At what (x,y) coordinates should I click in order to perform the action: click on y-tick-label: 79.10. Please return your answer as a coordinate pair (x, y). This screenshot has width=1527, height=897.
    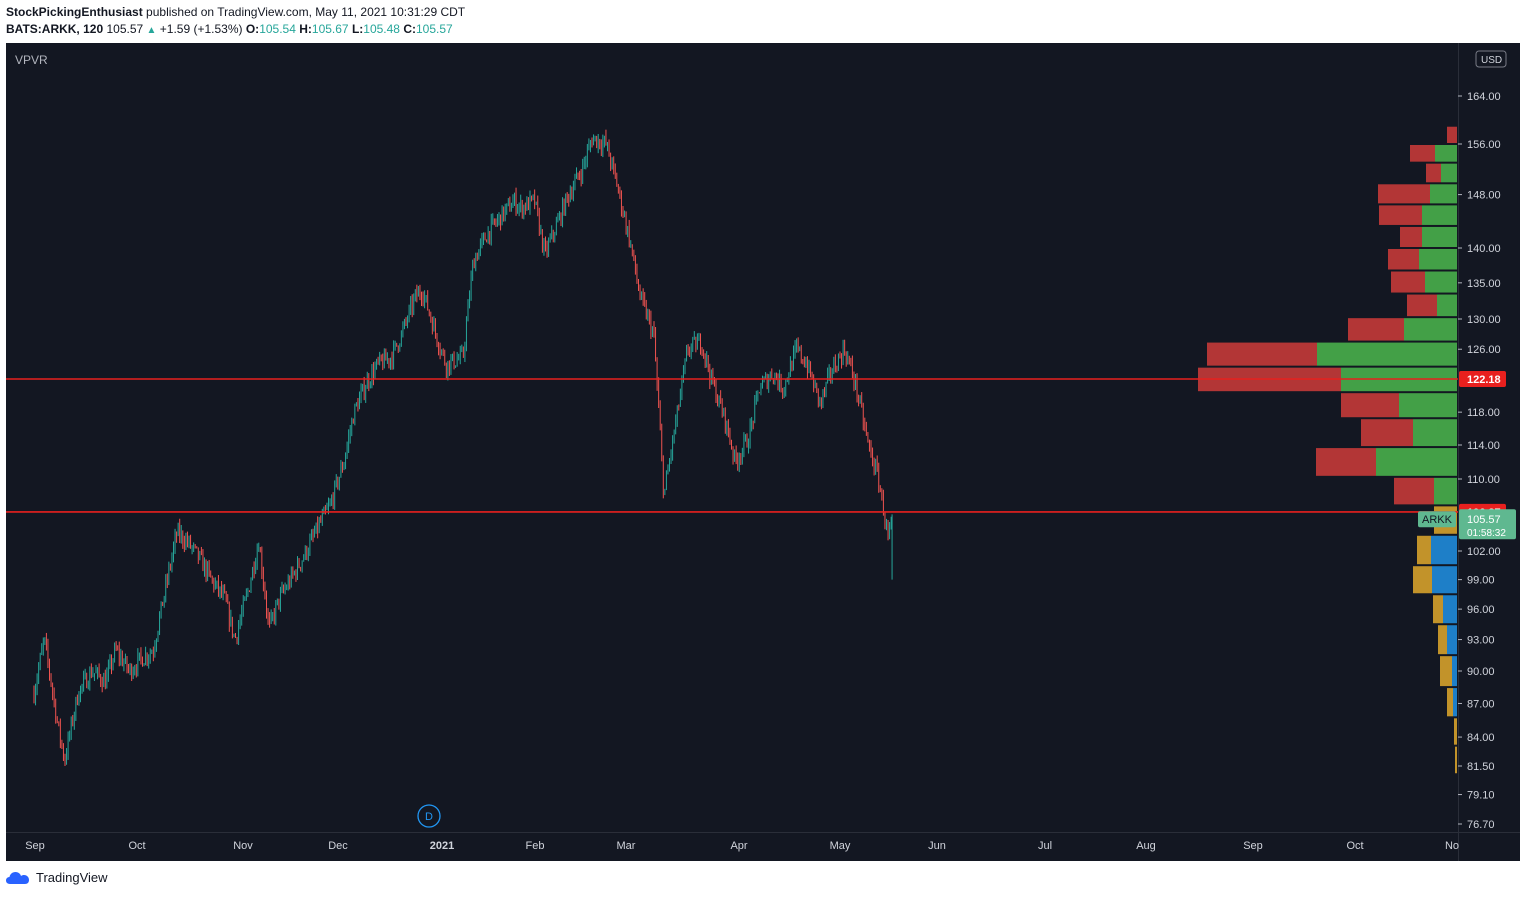
    Looking at the image, I should click on (1481, 796).